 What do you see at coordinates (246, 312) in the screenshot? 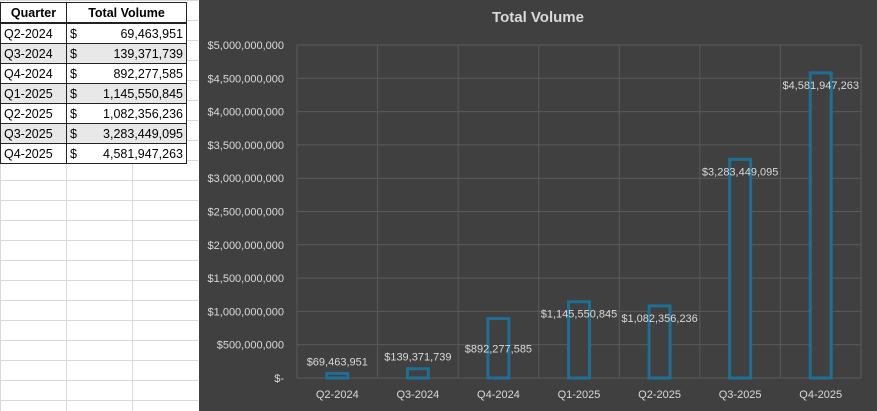
I see `y-tick-label: $1,000,000,000` at bounding box center [246, 312].